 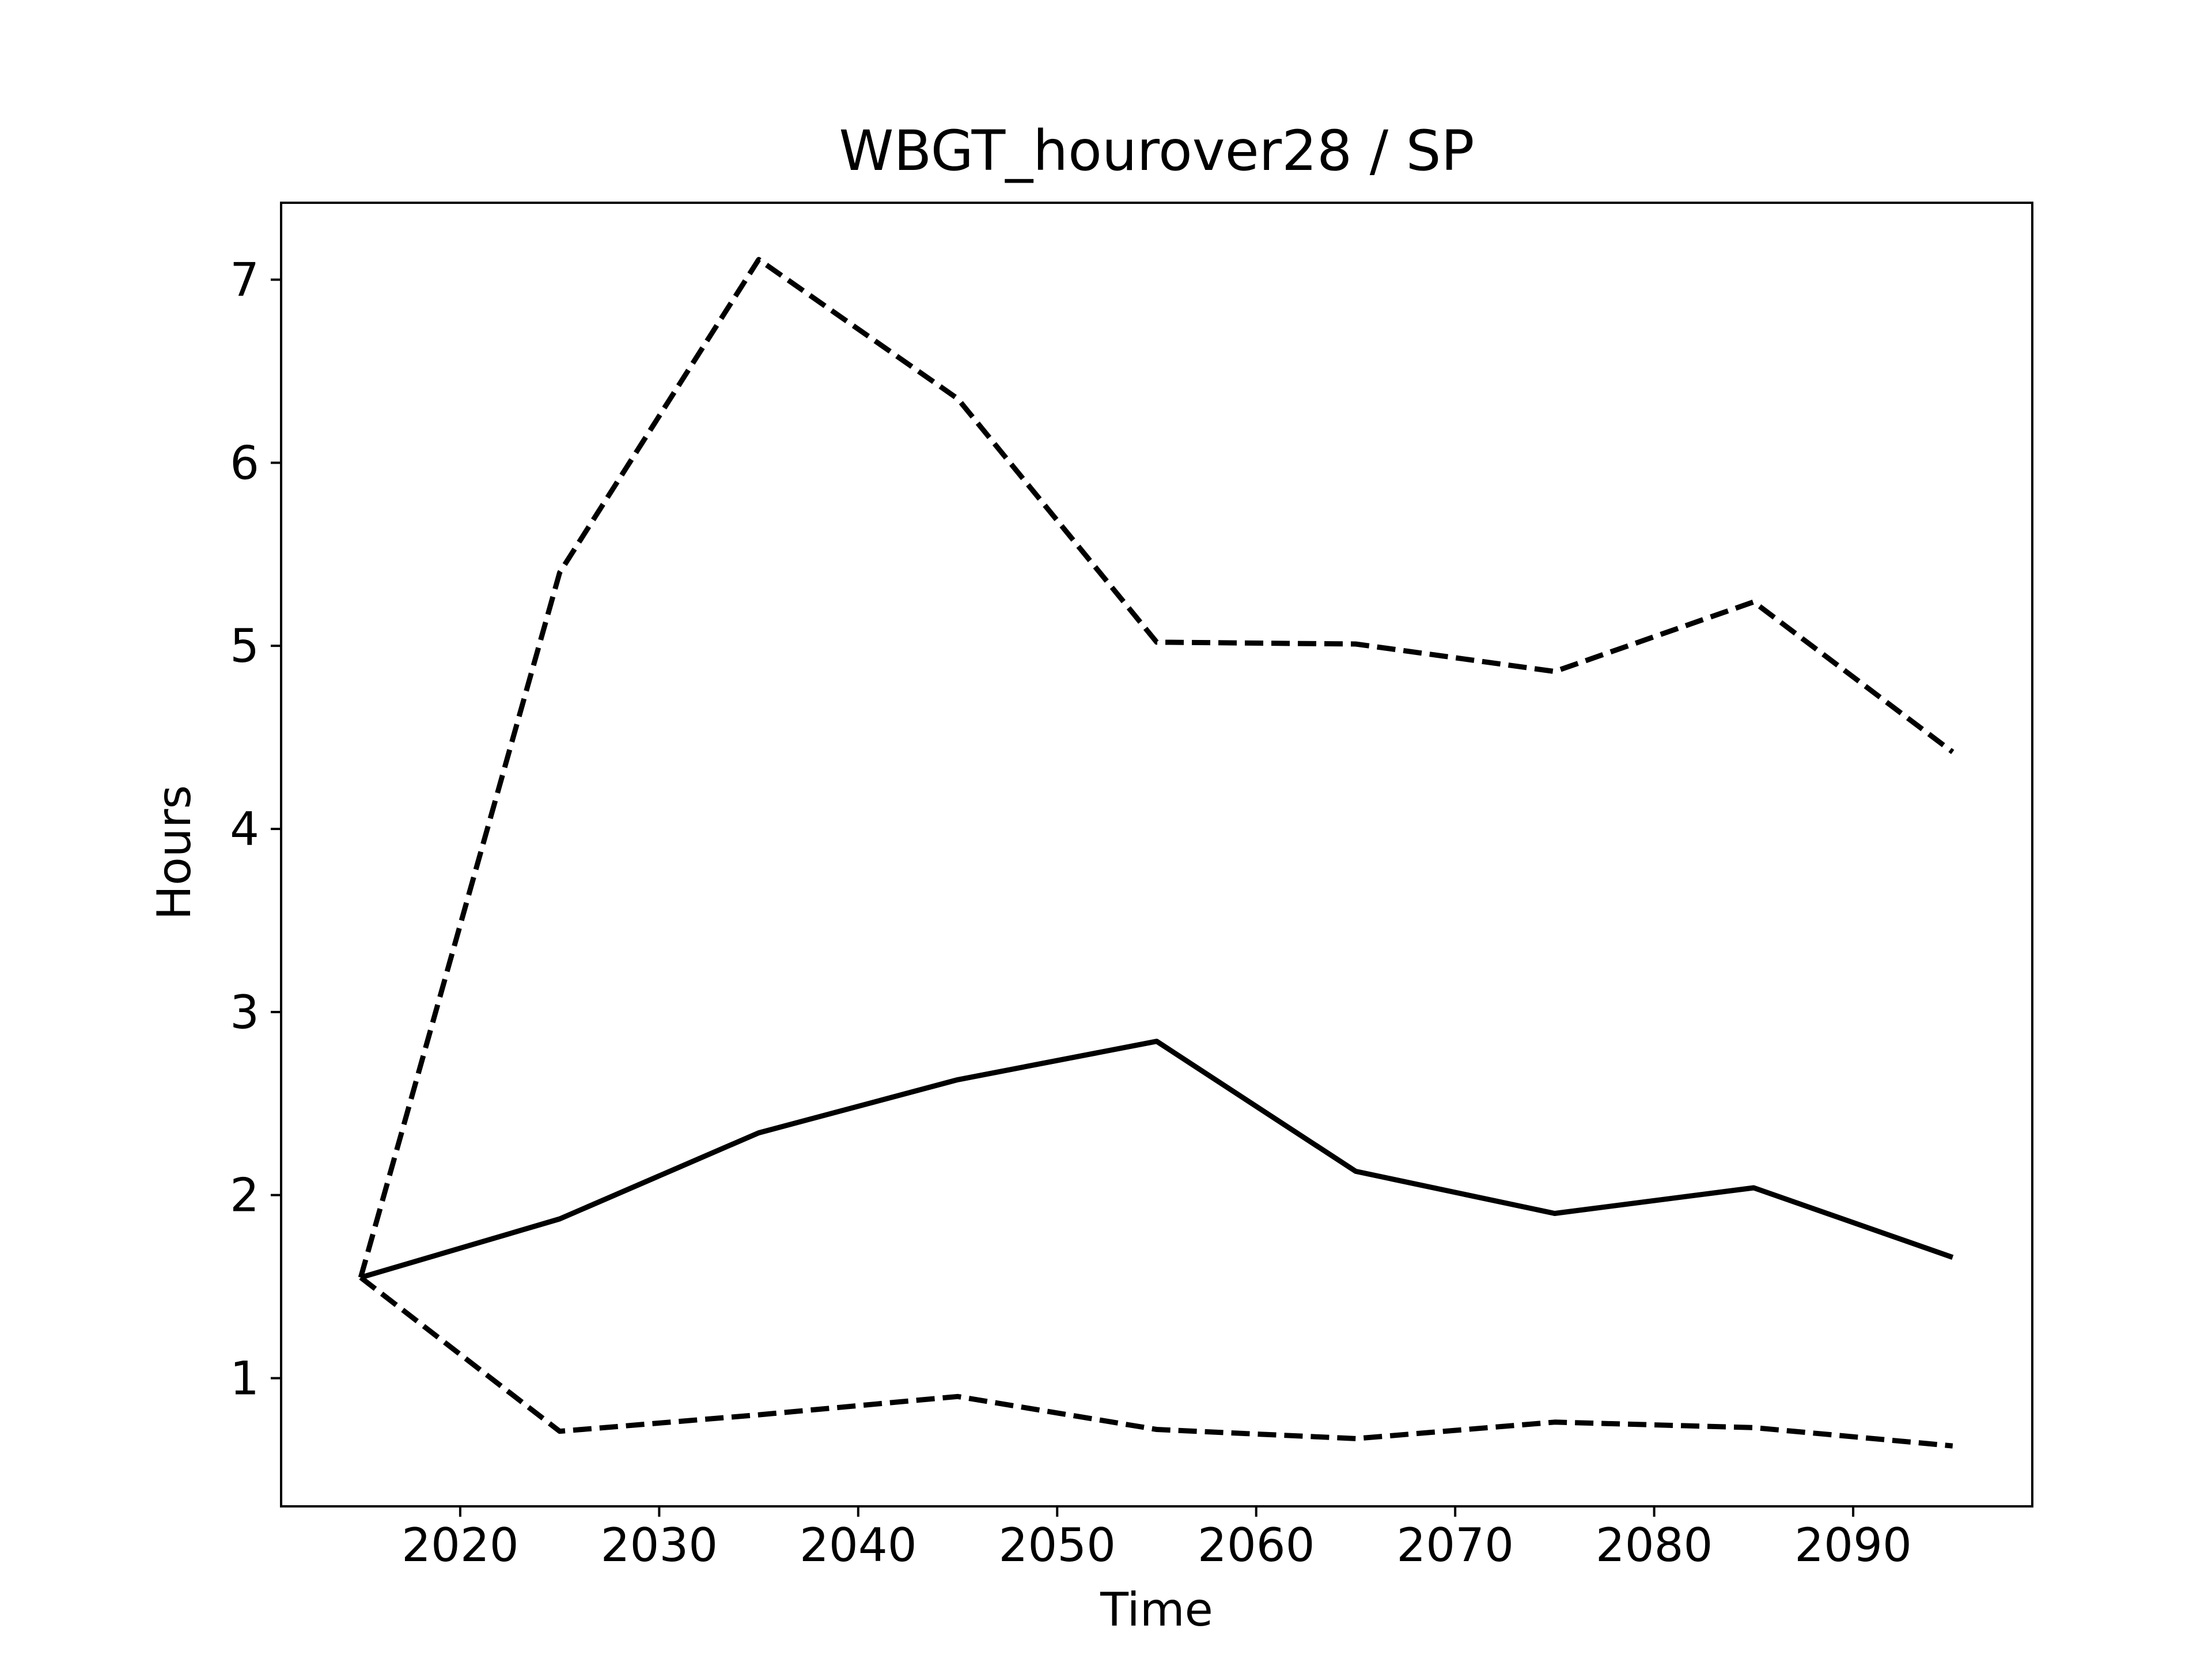 I want to click on x-tick-label-2020: 2020, so click(x=460, y=1545).